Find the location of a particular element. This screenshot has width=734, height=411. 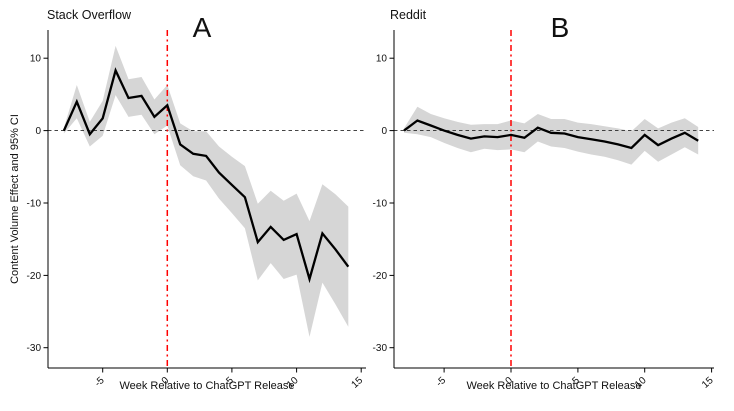

panel-b-y-tick-label: -30 is located at coordinates (380, 348).